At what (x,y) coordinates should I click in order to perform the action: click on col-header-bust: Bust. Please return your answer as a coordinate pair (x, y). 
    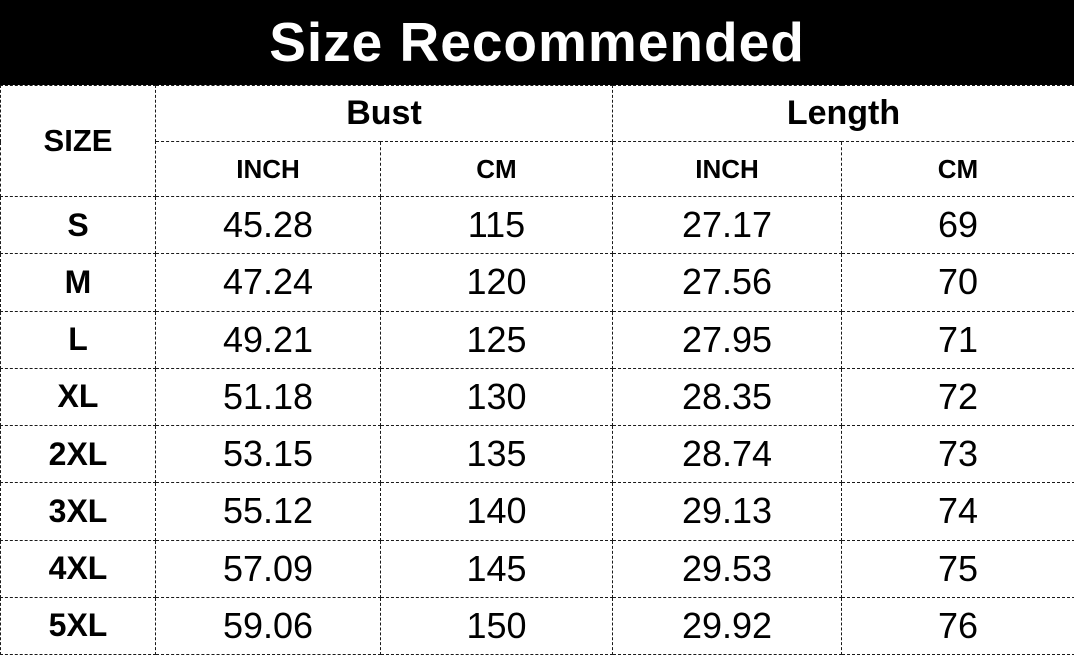
    Looking at the image, I should click on (384, 113).